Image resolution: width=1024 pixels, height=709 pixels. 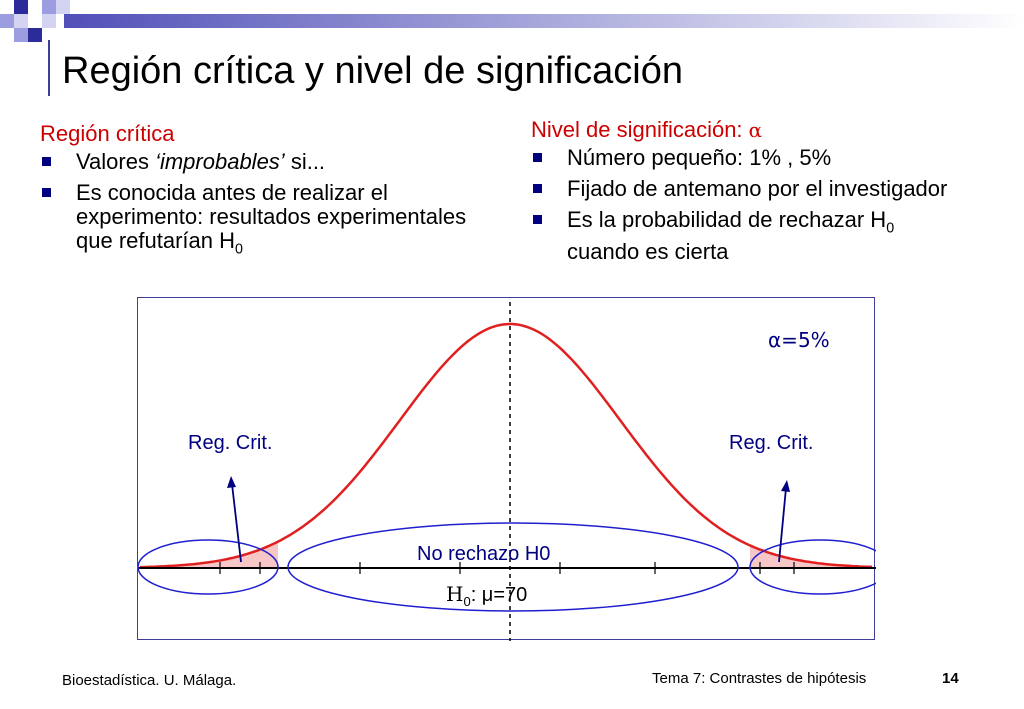 What do you see at coordinates (751, 189) in the screenshot?
I see `list-item: Fijado de antemano por el investigador` at bounding box center [751, 189].